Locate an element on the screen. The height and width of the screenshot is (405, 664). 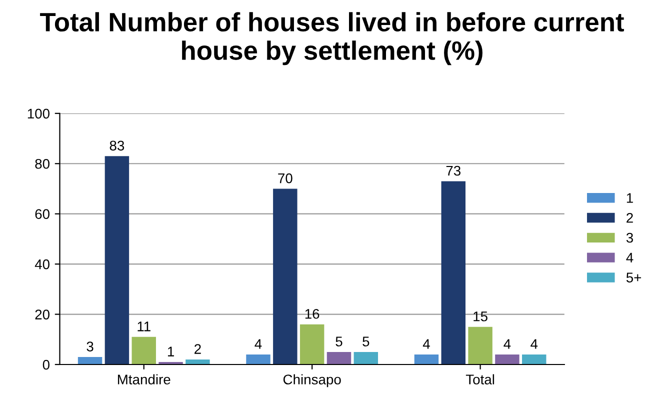
data-label: 73 is located at coordinates (453, 171).